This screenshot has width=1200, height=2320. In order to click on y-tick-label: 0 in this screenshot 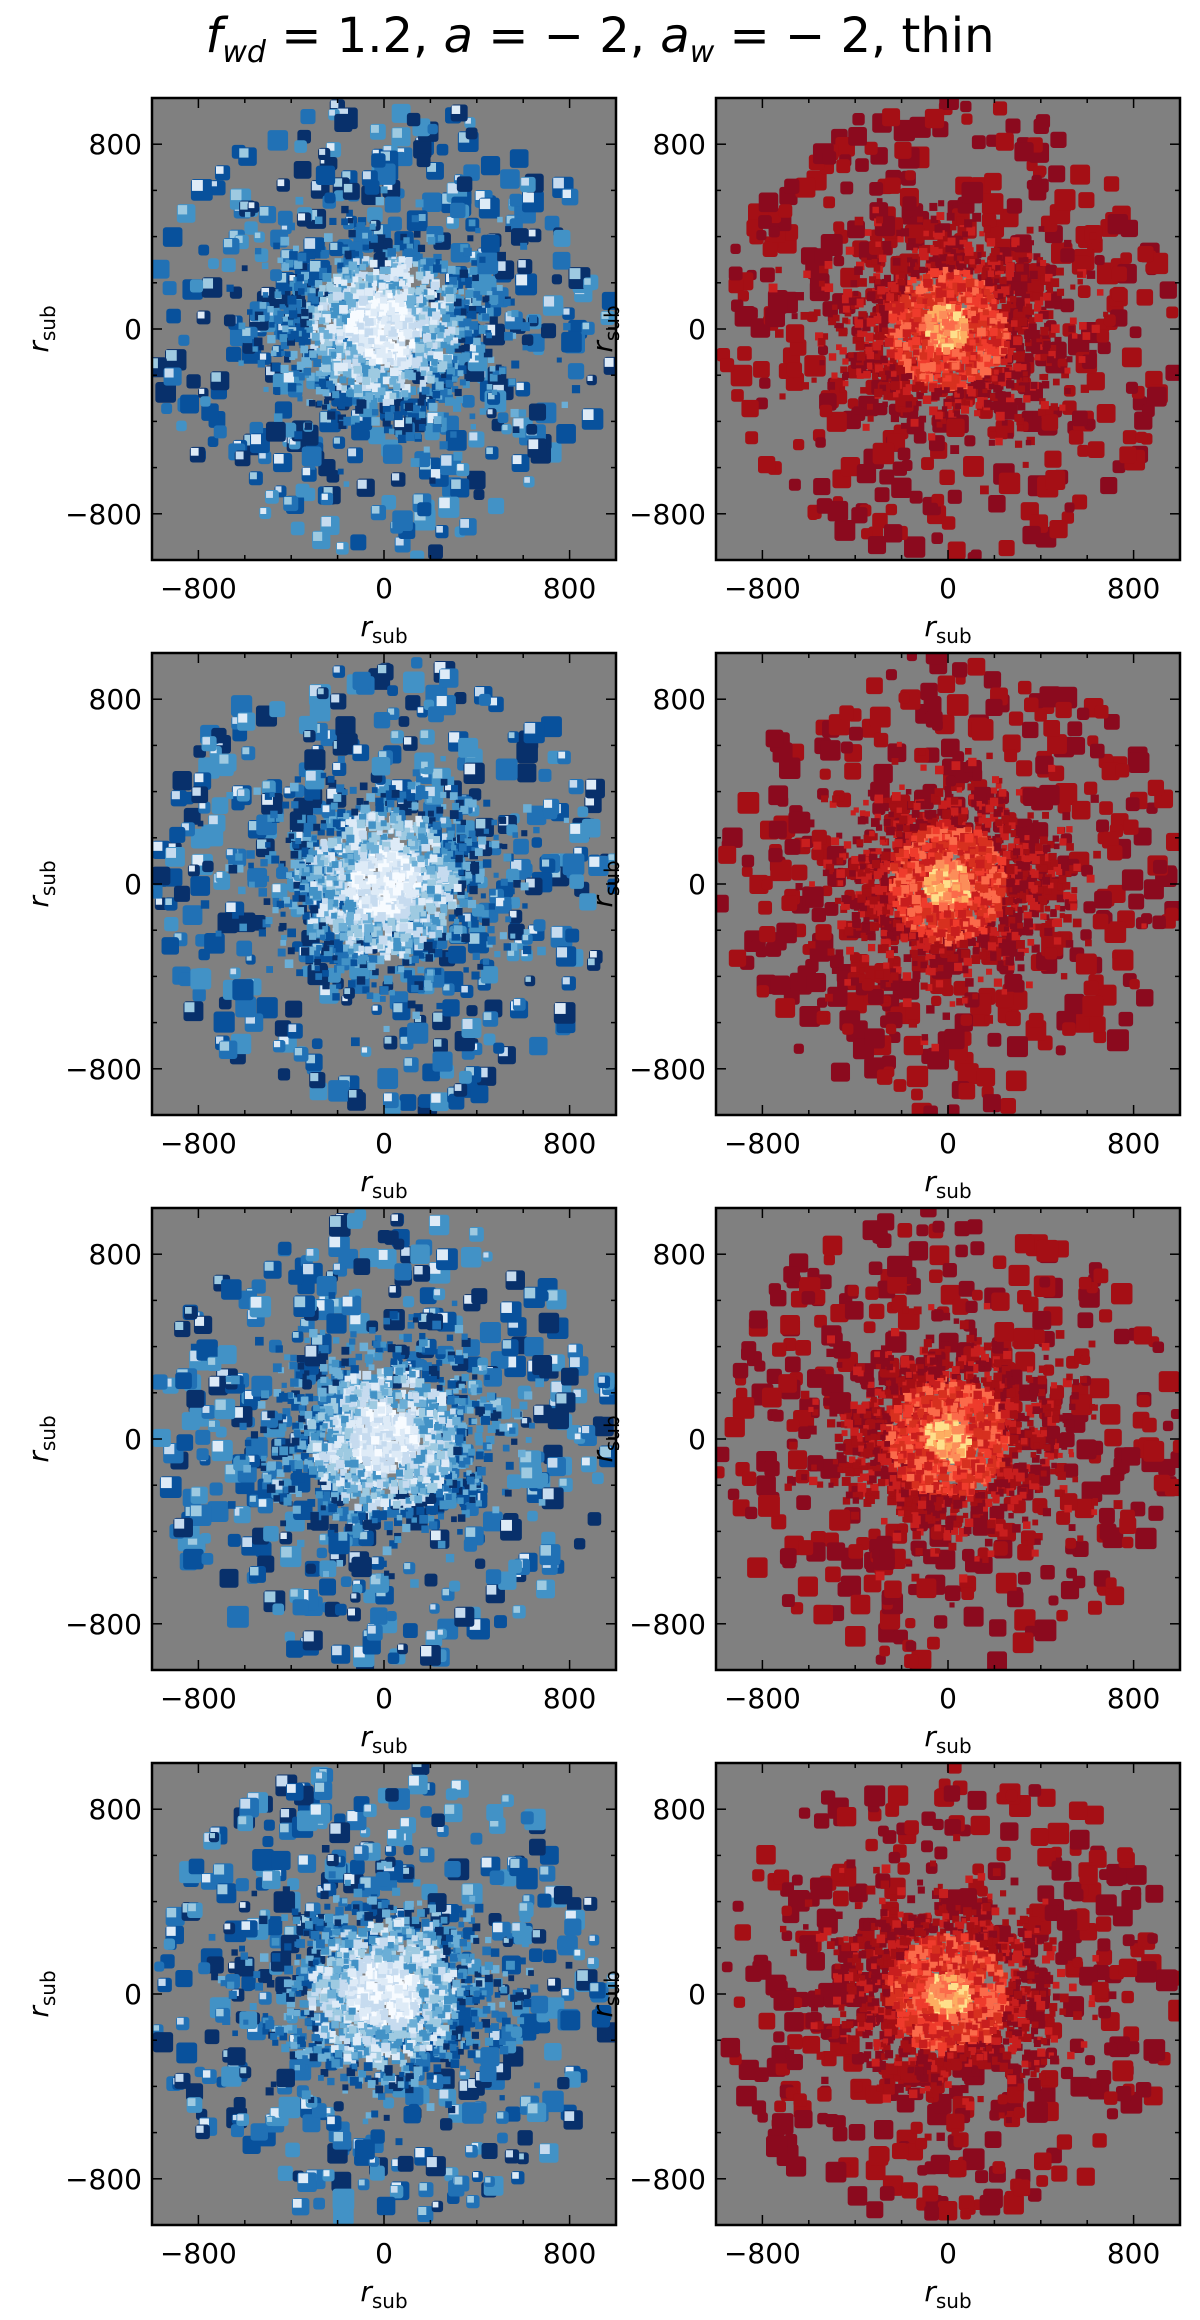, I will do `click(133, 329)`.